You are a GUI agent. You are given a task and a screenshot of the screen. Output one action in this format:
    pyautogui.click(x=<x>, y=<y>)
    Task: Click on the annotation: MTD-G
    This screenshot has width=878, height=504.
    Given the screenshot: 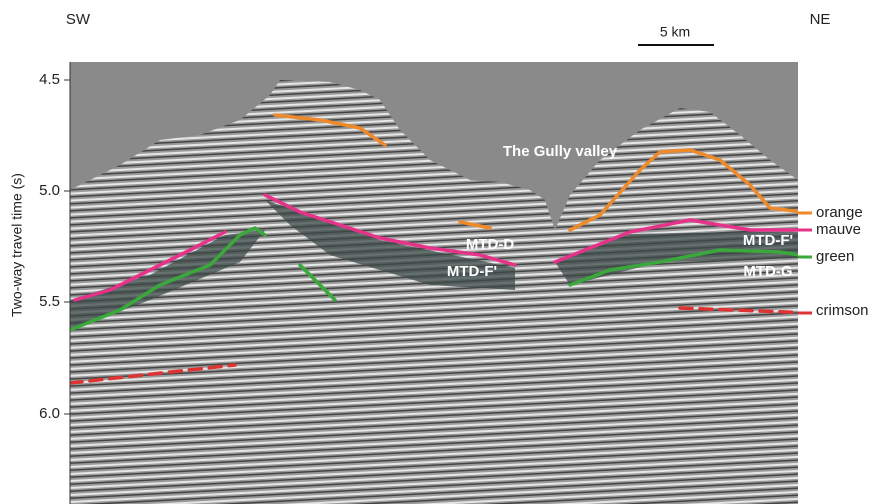 What is the action you would take?
    pyautogui.click(x=767, y=271)
    